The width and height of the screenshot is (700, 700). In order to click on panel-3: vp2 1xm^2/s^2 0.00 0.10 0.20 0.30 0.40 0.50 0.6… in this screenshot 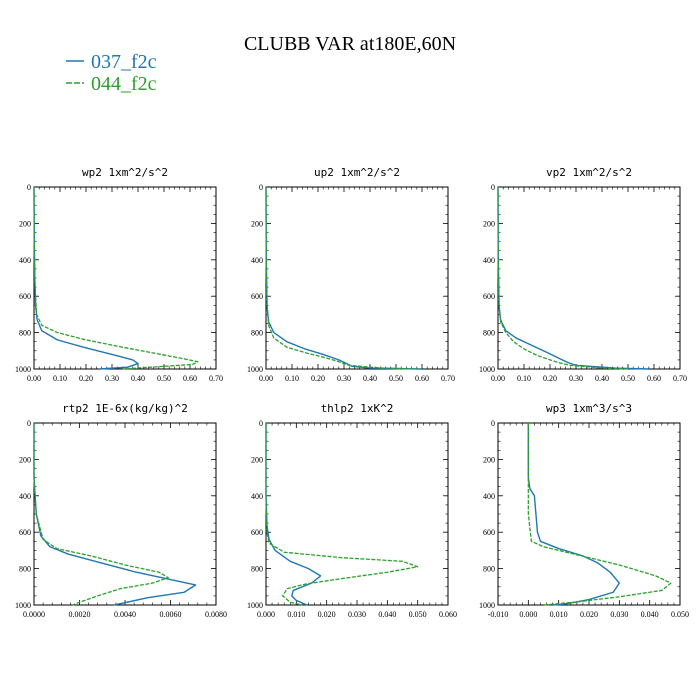, I will do `click(583, 274)`.